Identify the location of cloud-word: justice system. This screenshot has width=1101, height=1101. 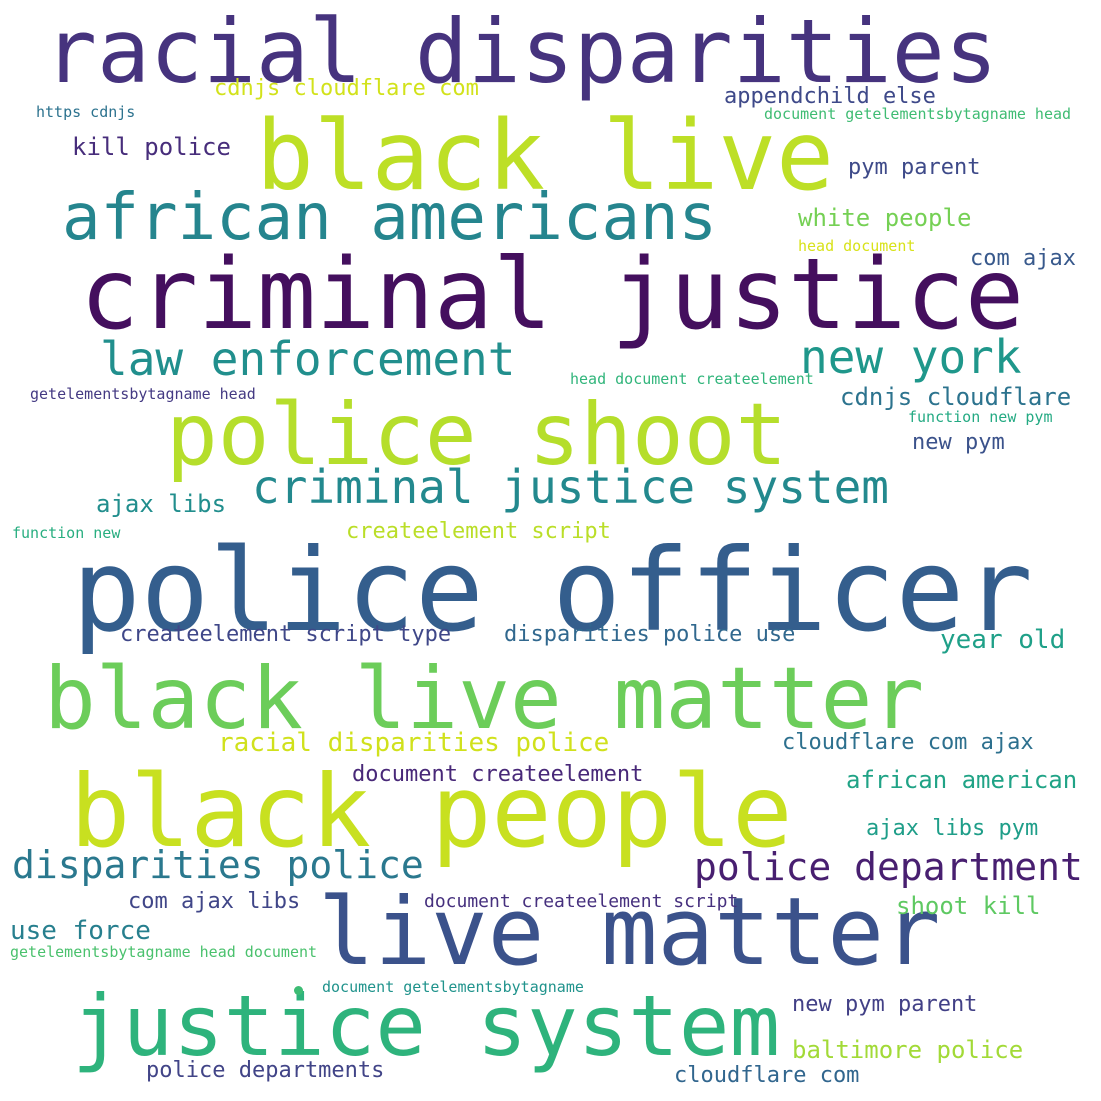
(426, 1026).